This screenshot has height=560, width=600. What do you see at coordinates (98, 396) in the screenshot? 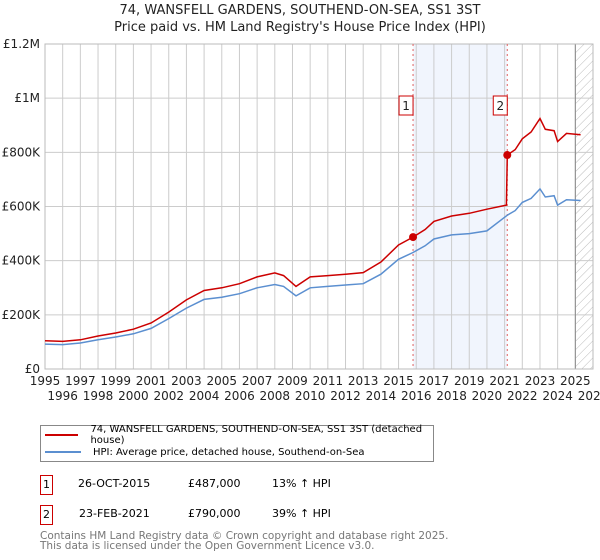
I see `x-tick-label: 1998` at bounding box center [98, 396].